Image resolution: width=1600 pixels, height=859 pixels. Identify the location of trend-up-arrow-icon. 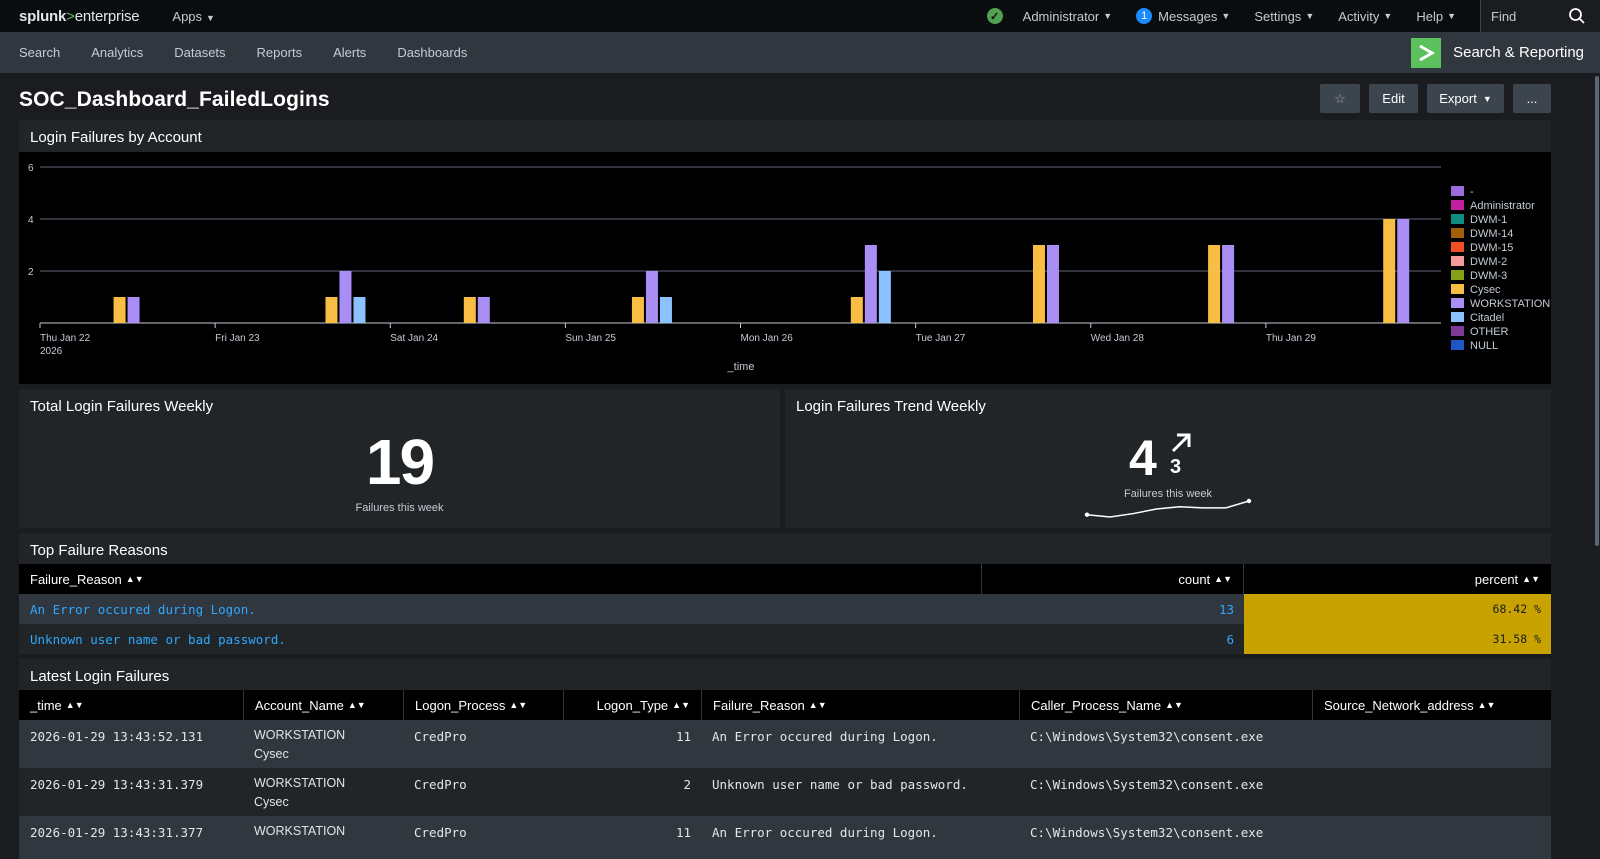
(1181, 443).